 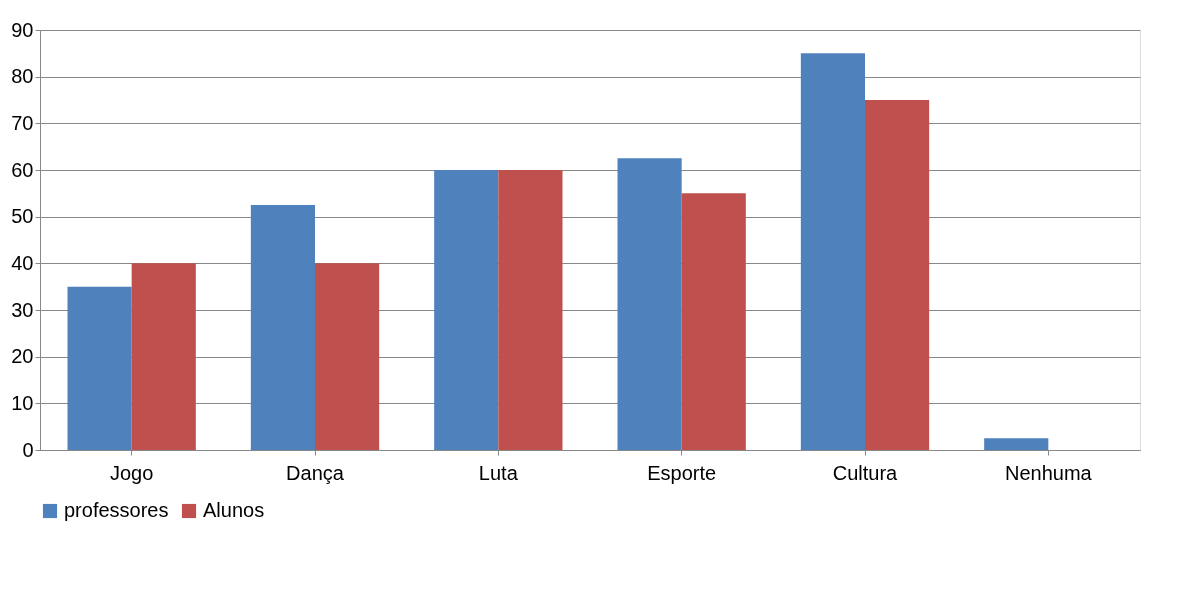 I want to click on y-tick-label: 0, so click(x=28, y=449).